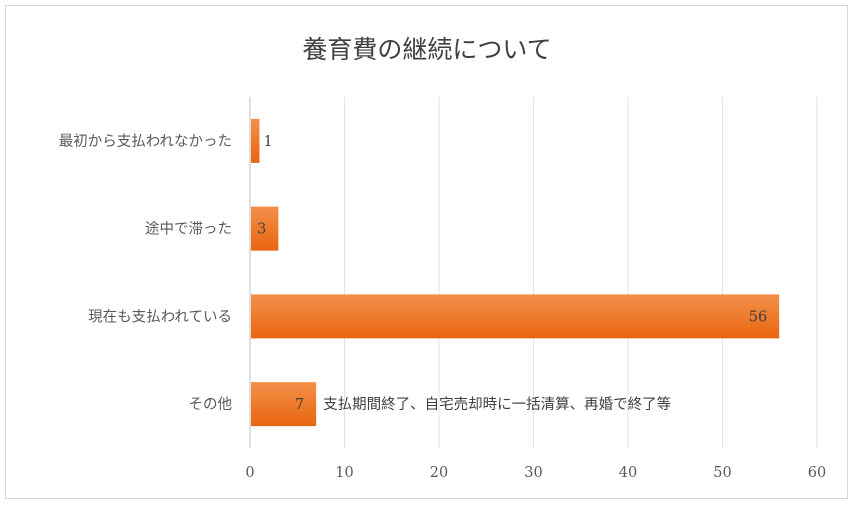 The height and width of the screenshot is (507, 855). What do you see at coordinates (533, 473) in the screenshot?
I see `x-tick-label: 30` at bounding box center [533, 473].